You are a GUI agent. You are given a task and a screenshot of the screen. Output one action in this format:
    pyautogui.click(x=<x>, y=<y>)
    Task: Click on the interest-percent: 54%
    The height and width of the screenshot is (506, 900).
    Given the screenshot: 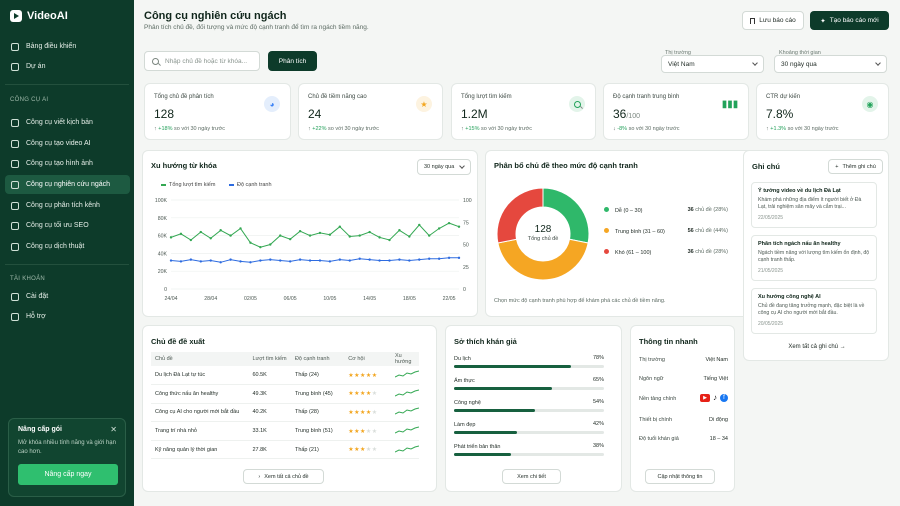 What is the action you would take?
    pyautogui.click(x=598, y=402)
    